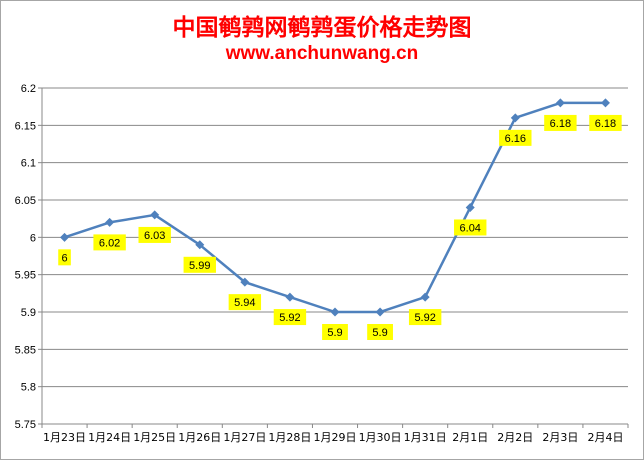 The image size is (644, 460). I want to click on y-tick-label: 5.75, so click(25, 425).